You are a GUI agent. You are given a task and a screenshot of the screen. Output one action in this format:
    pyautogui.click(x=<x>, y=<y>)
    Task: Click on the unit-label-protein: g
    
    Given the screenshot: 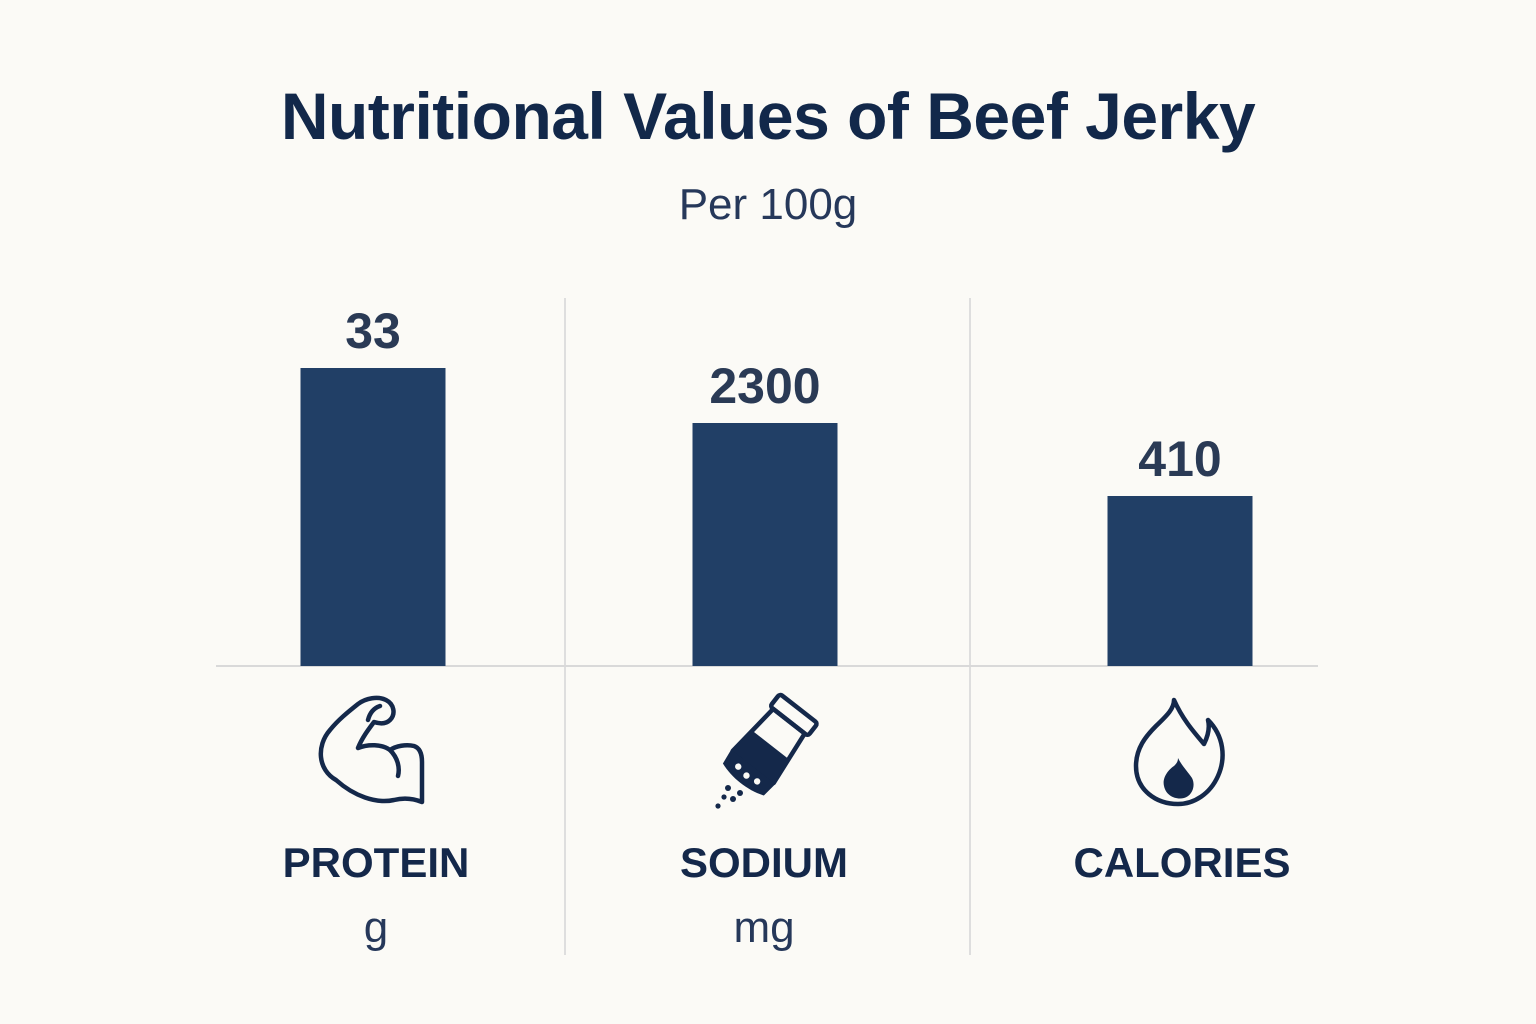 What is the action you would take?
    pyautogui.click(x=376, y=927)
    